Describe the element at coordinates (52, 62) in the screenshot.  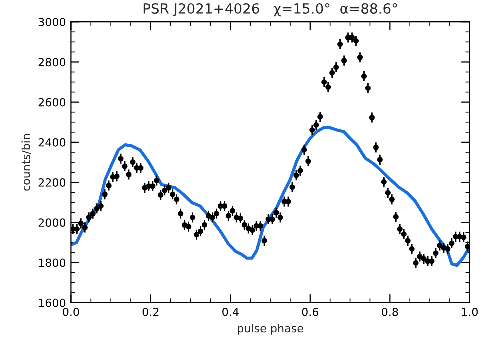
I see `y-tick-label: 2800` at that location.